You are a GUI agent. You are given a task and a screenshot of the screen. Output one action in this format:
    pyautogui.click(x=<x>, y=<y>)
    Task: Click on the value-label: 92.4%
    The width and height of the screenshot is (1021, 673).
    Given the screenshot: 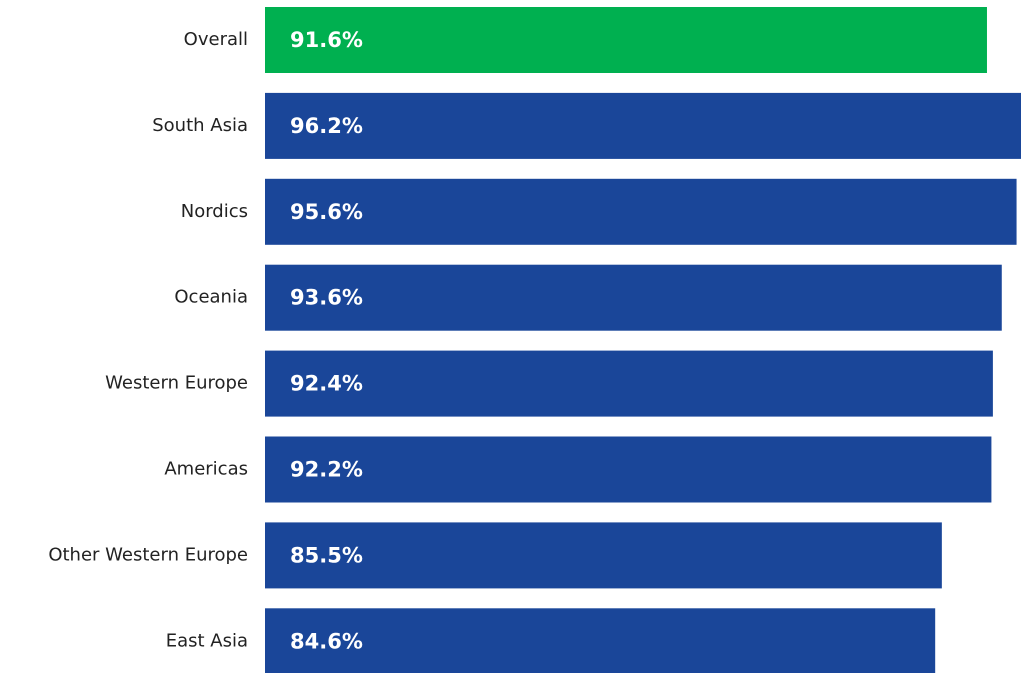 What is the action you would take?
    pyautogui.click(x=326, y=384)
    